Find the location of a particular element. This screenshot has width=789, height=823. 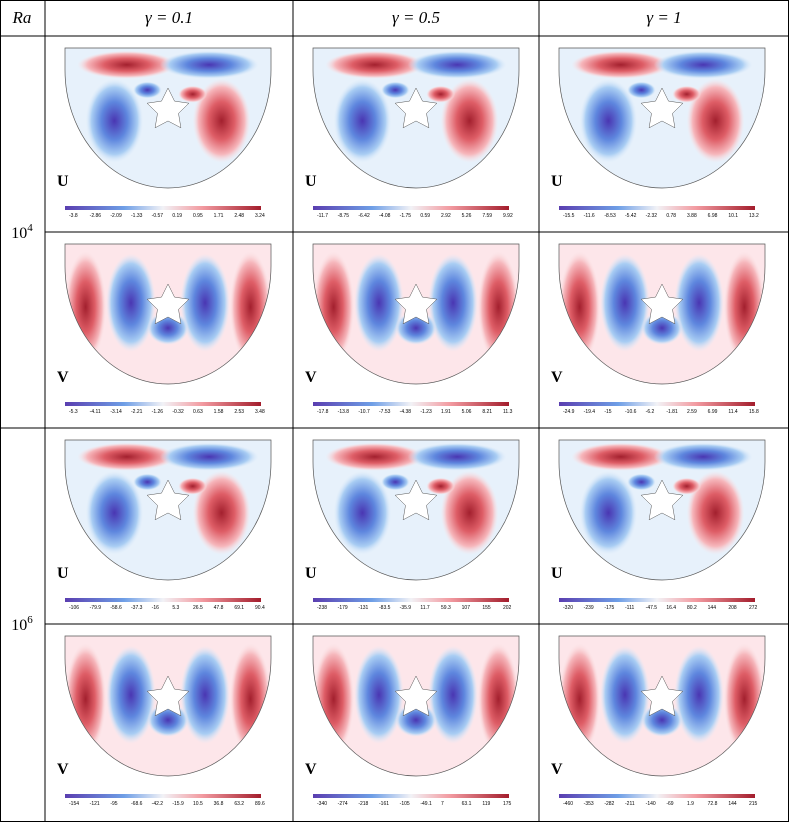

colorbar-label: -10.7 is located at coordinates (364, 412).